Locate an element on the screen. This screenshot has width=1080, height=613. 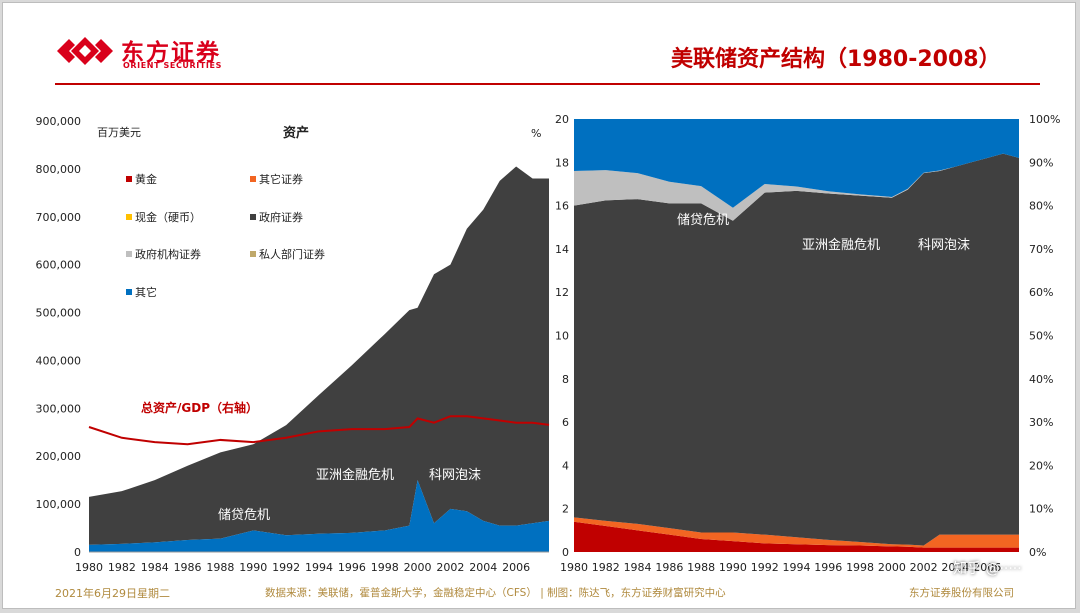
right-y-tick-left: 12 is located at coordinates (562, 292).